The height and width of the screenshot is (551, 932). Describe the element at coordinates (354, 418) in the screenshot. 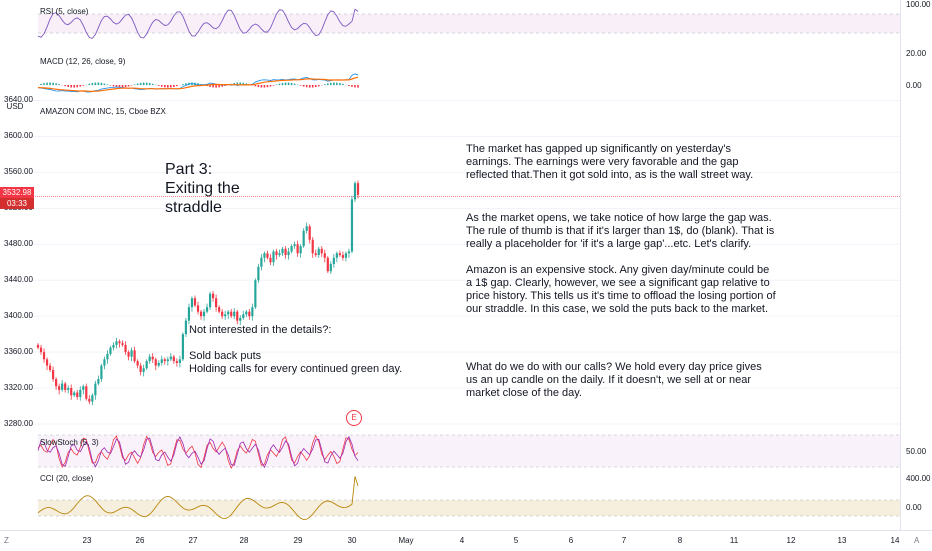

I see `earnings-marker: E` at that location.